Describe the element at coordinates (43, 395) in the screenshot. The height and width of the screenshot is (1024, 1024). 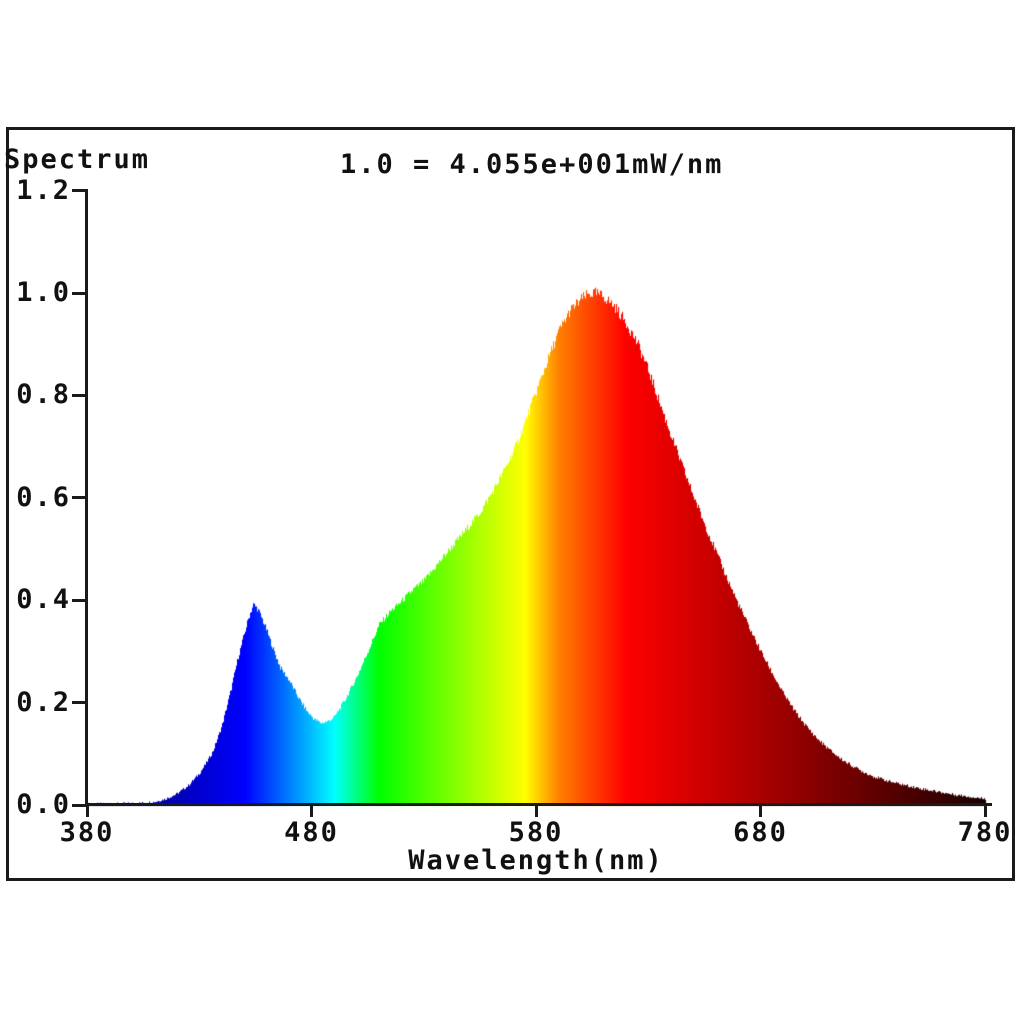
I see `y-tick-label: 0.8` at that location.